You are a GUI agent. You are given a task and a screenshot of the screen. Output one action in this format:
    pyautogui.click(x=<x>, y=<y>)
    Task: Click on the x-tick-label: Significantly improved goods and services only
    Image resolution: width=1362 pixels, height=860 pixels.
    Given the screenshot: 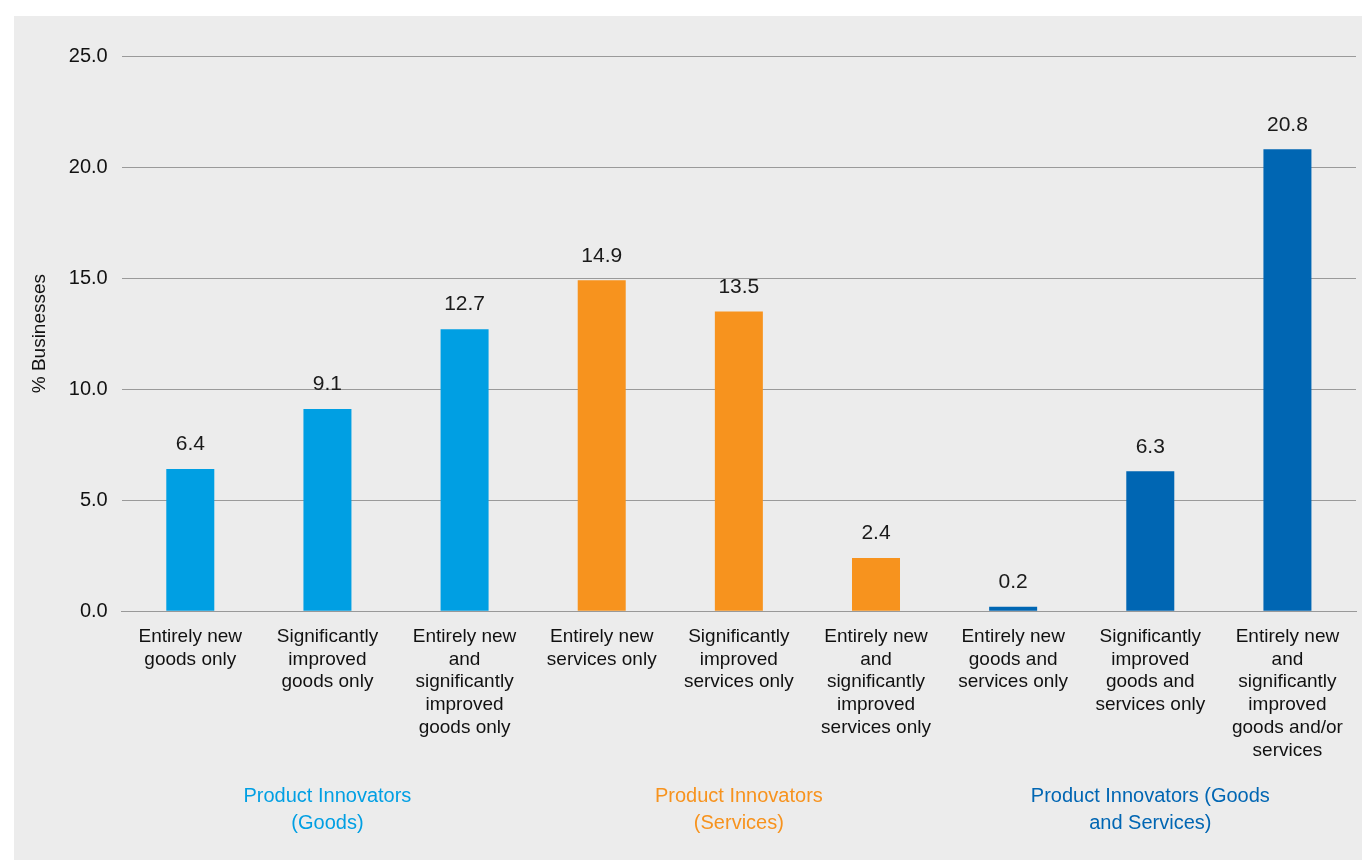 What is the action you would take?
    pyautogui.click(x=1150, y=669)
    